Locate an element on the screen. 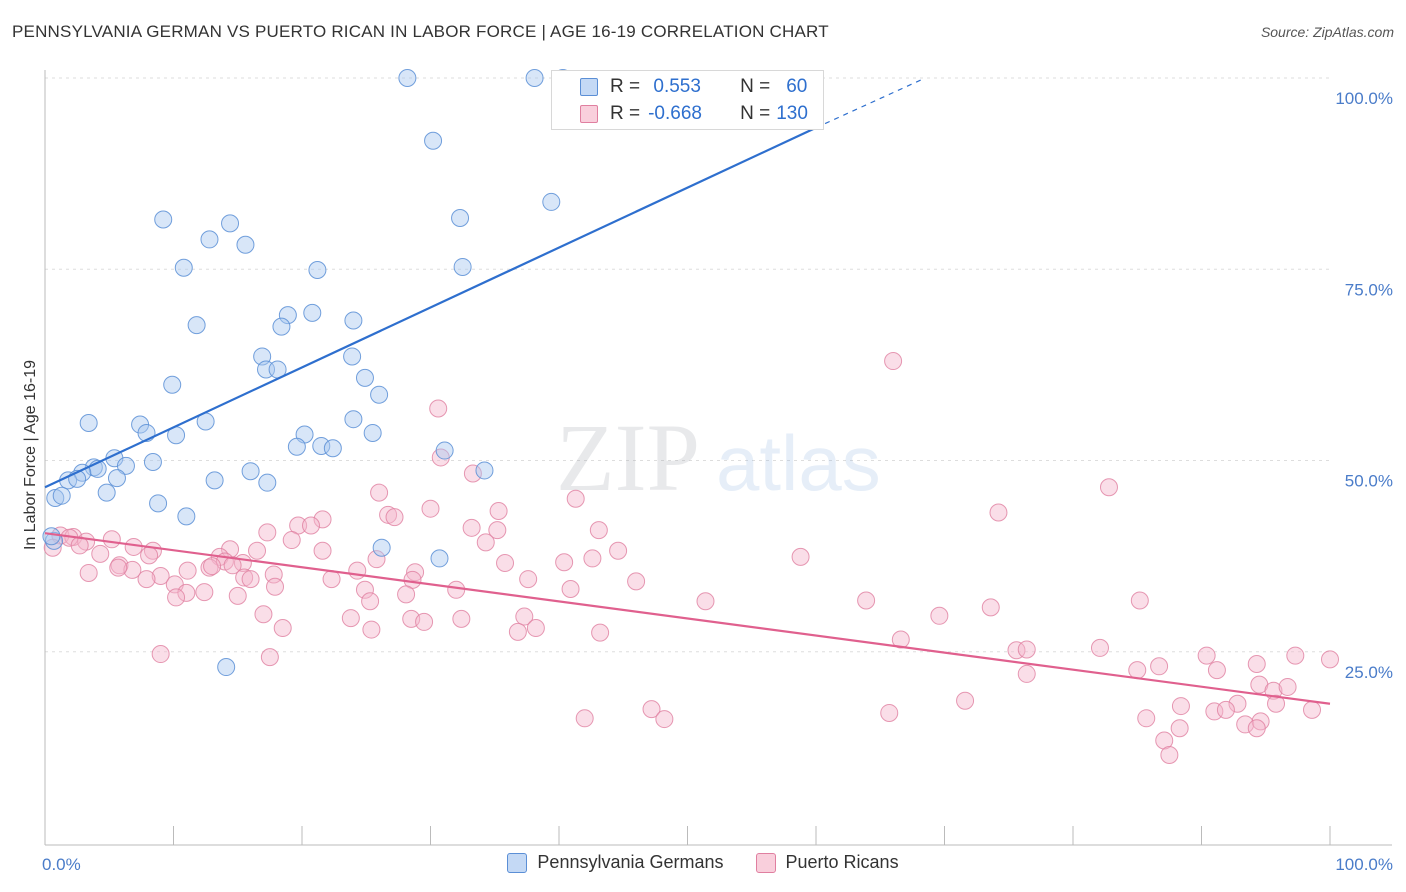  legend-n-label: N = is located at coordinates (755, 86).